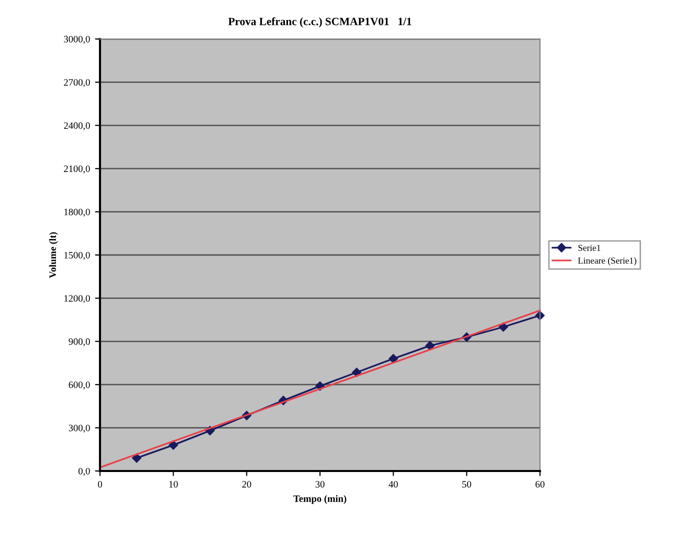  Describe the element at coordinates (79, 386) in the screenshot. I see `y-tick-label: 600,0` at that location.